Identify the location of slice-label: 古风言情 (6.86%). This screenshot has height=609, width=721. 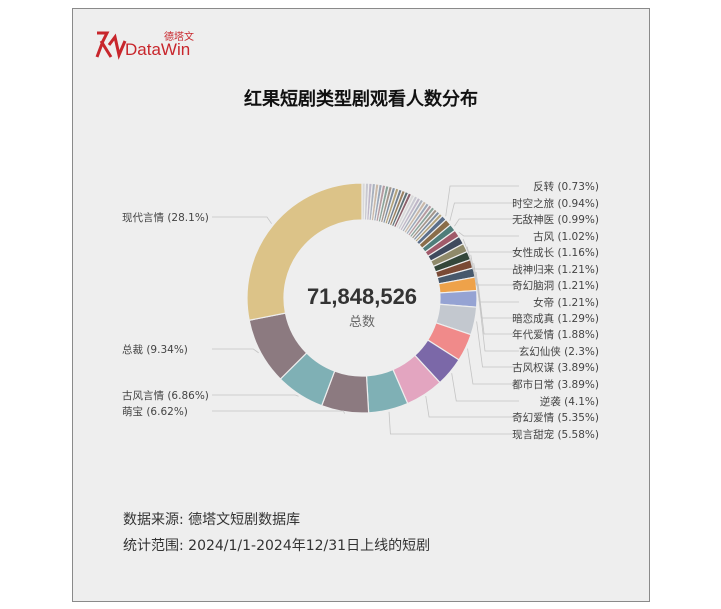
(165, 395).